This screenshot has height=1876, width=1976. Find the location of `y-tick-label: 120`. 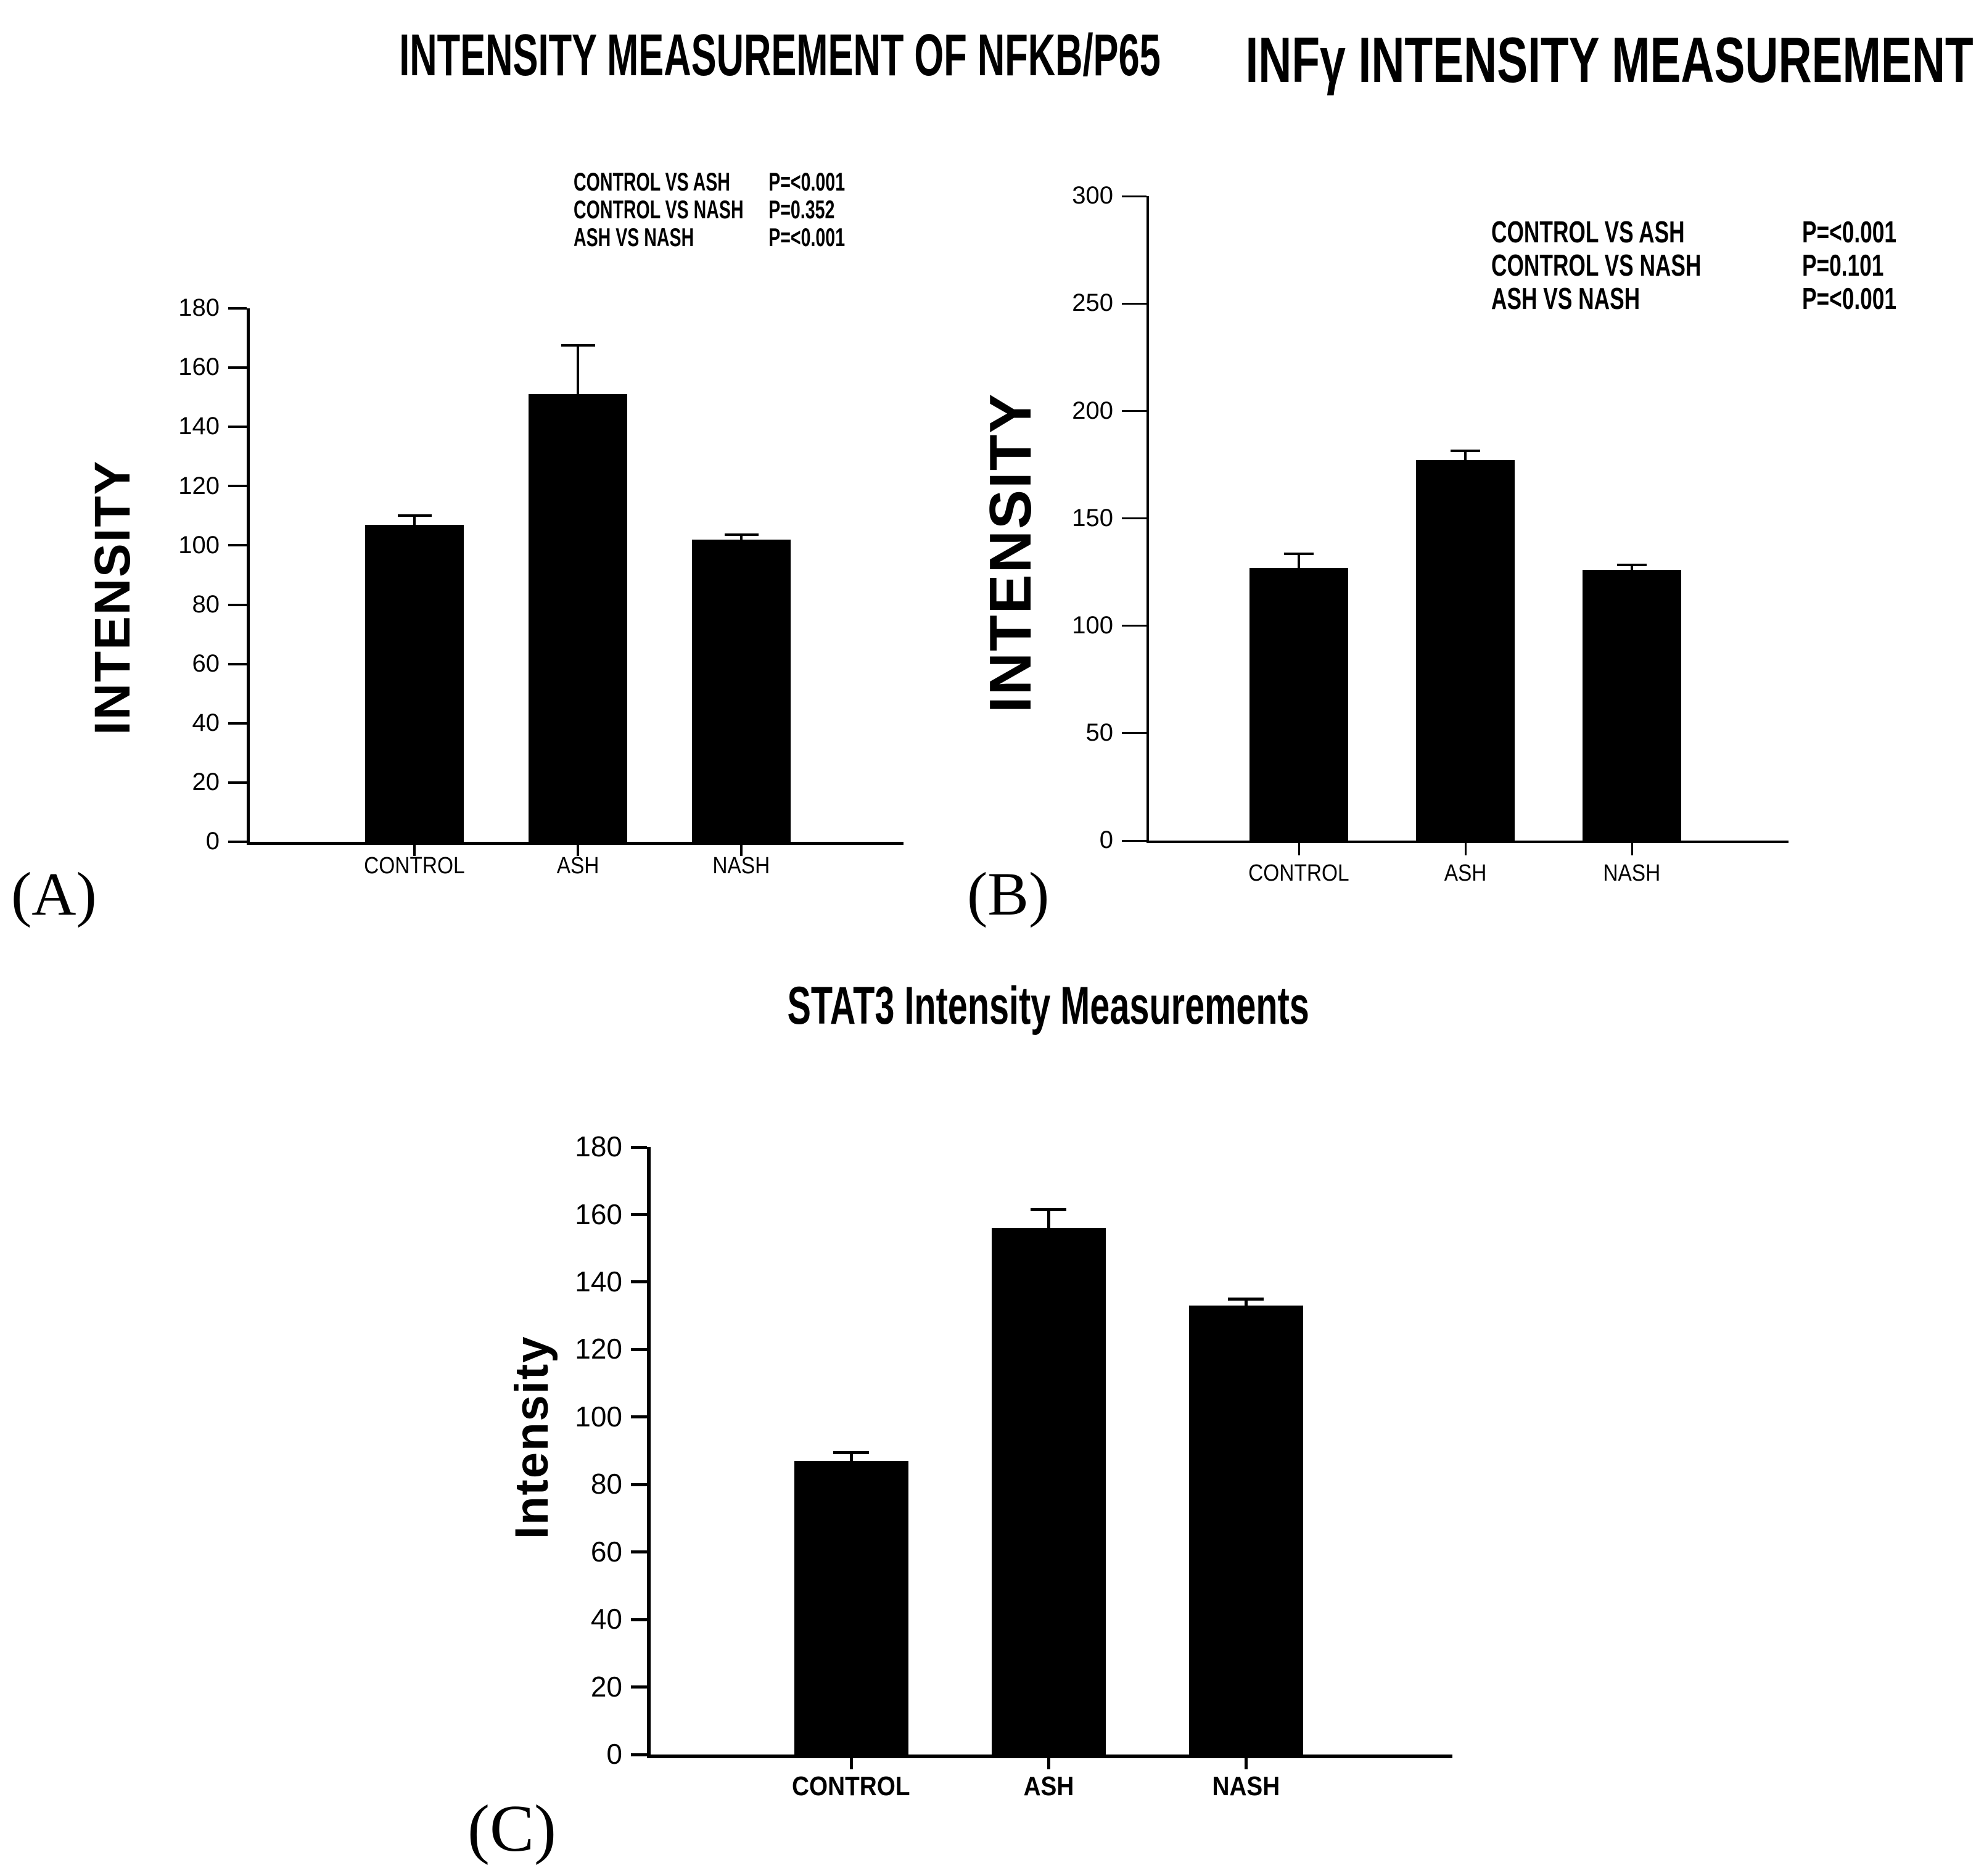

y-tick-label: 120 is located at coordinates (598, 1349).